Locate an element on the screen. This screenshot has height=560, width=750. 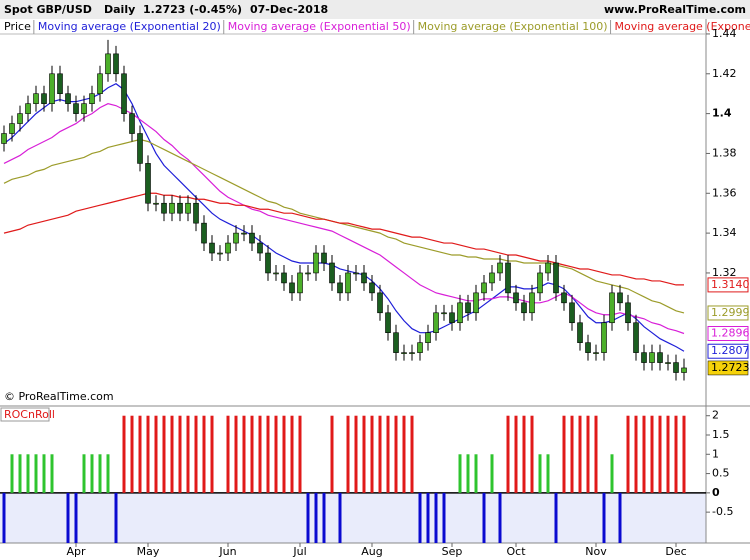
x-tick-label: Aug is located at coordinates (371, 551).